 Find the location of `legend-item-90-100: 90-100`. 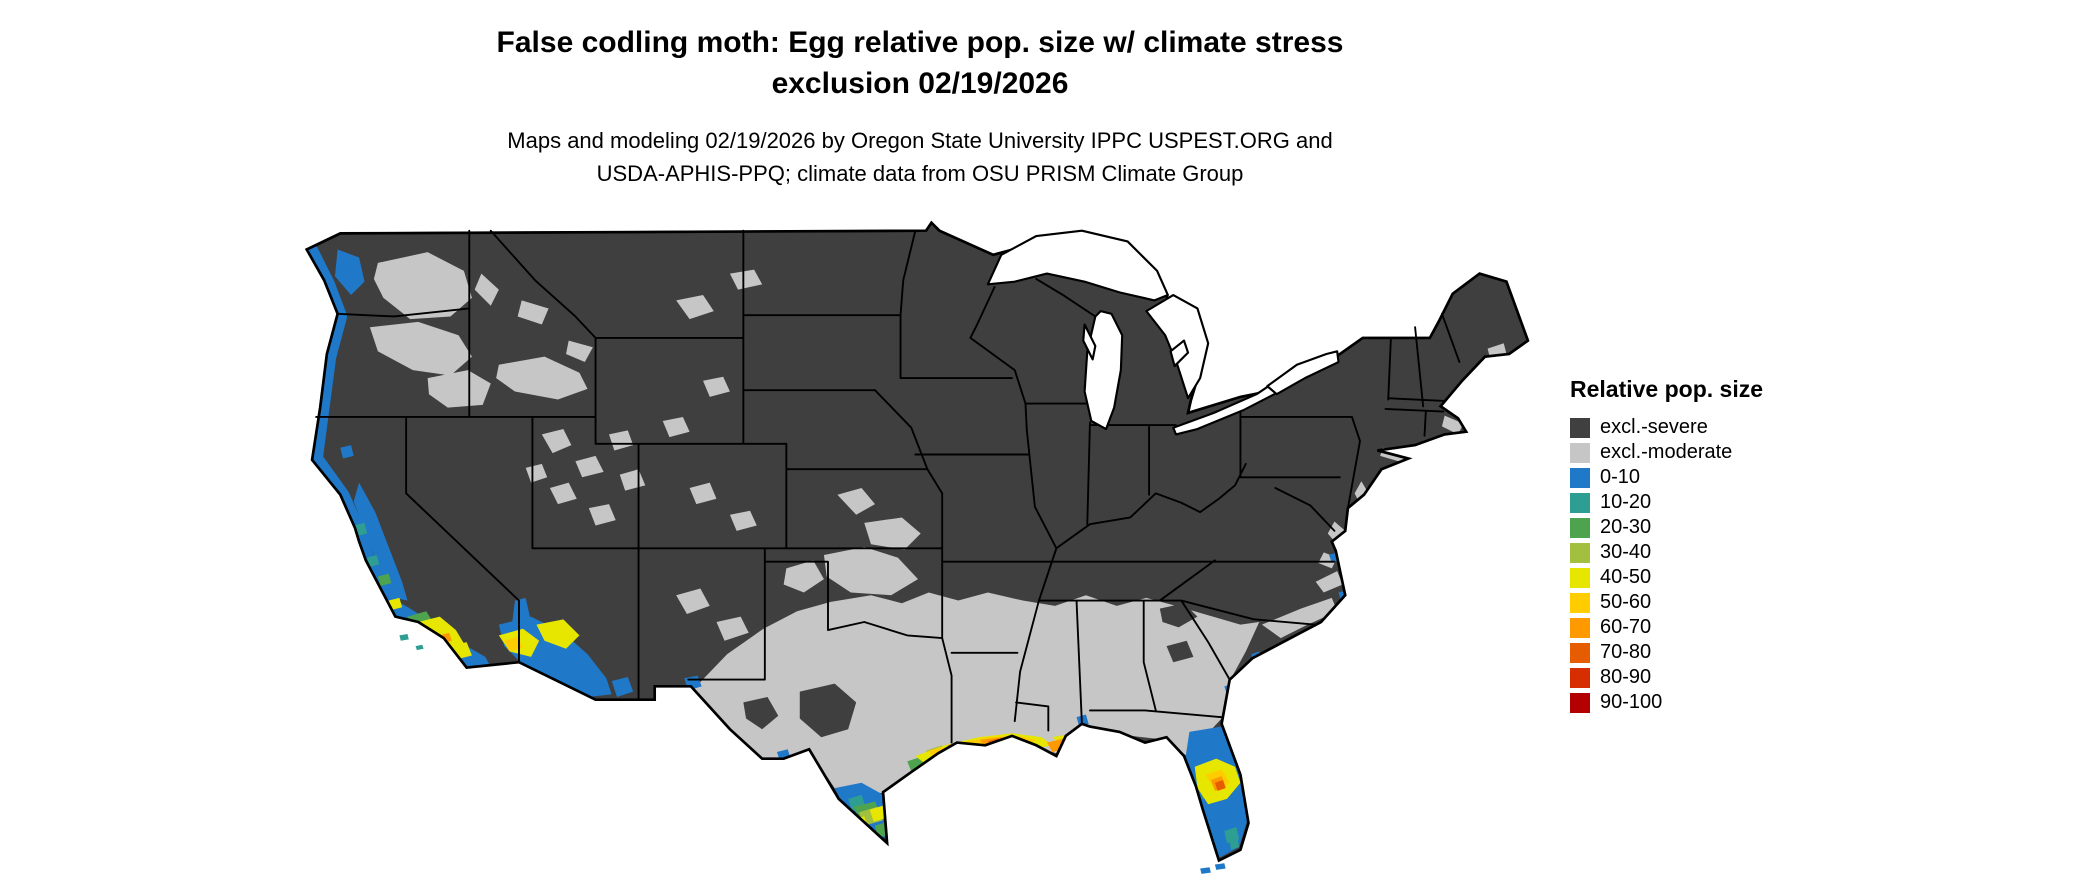

legend-item-90-100: 90-100 is located at coordinates (1666, 702).